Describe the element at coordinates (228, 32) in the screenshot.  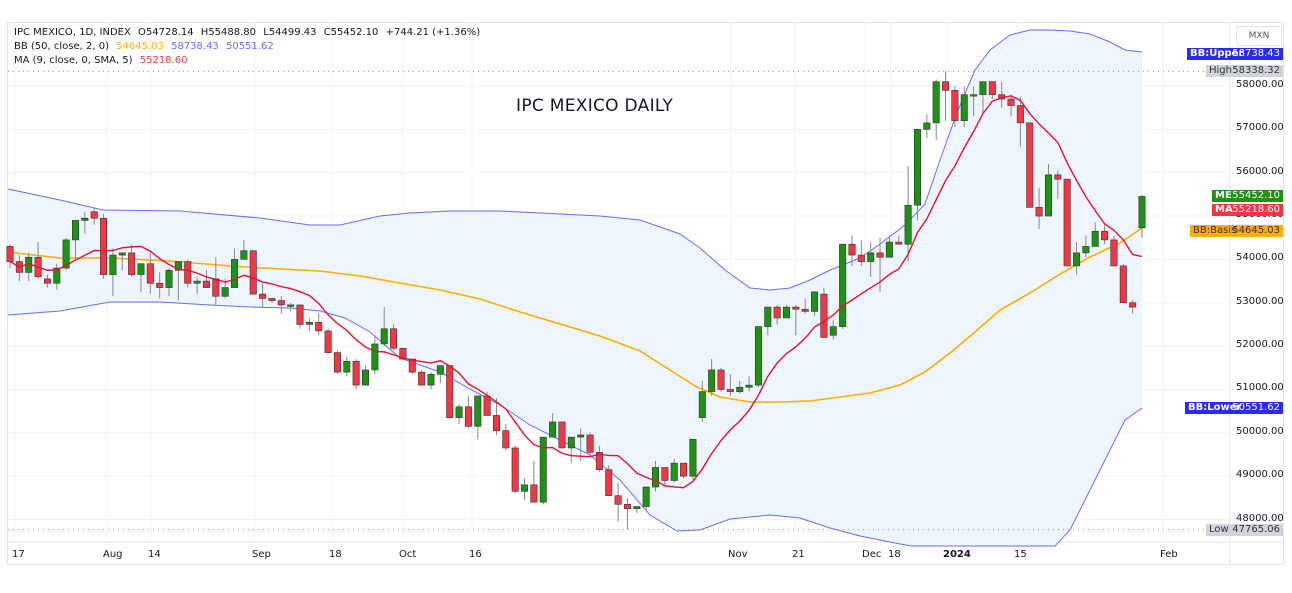
I see `high-value: H55488.80` at that location.